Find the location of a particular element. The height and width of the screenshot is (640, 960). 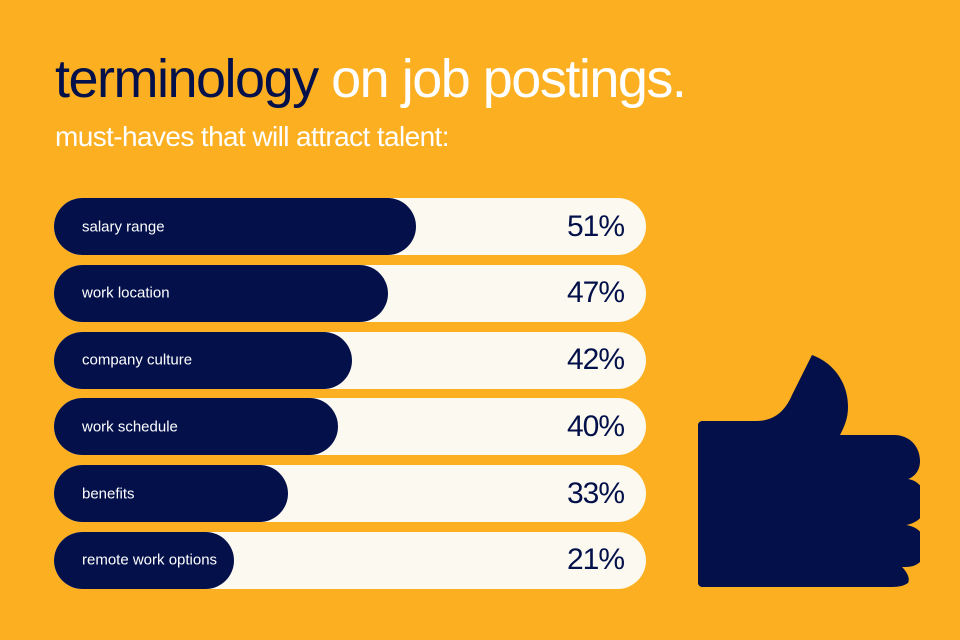

bar-row: salary range 51% is located at coordinates (350, 226).